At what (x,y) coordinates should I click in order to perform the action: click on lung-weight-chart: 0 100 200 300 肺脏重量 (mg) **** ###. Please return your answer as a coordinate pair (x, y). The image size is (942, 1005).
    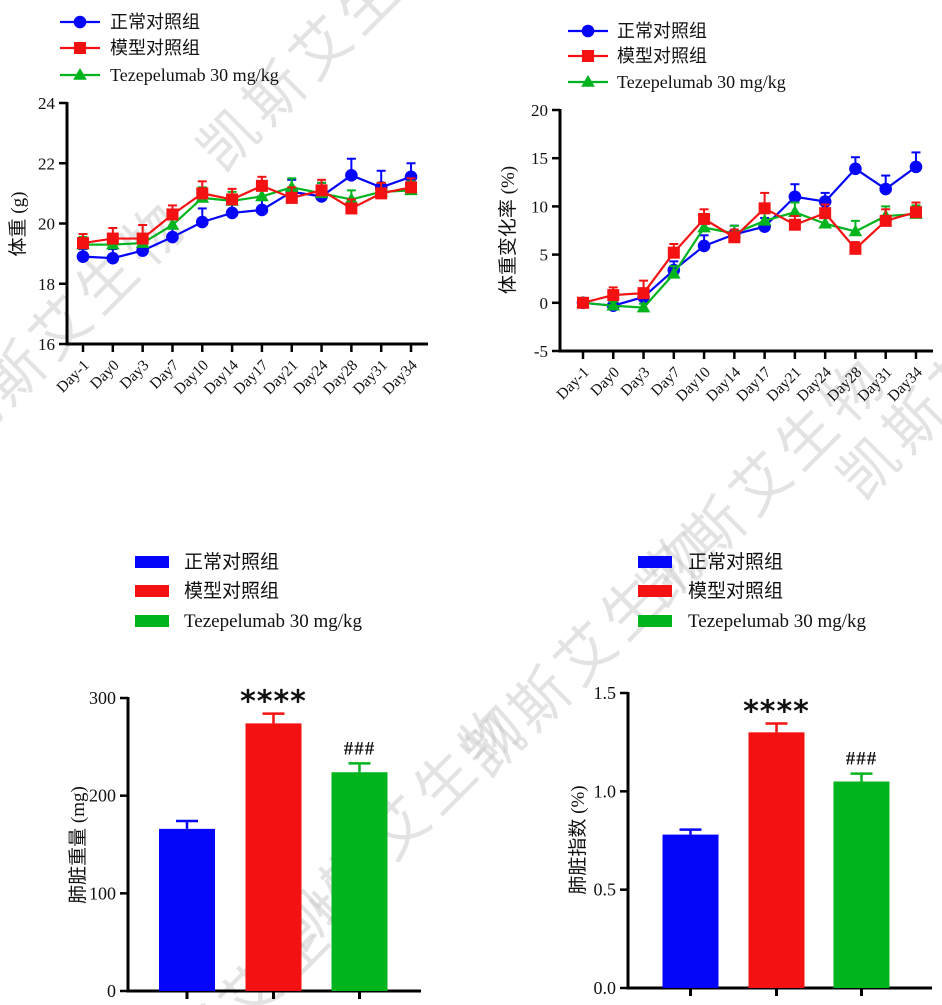
    Looking at the image, I should click on (244, 843).